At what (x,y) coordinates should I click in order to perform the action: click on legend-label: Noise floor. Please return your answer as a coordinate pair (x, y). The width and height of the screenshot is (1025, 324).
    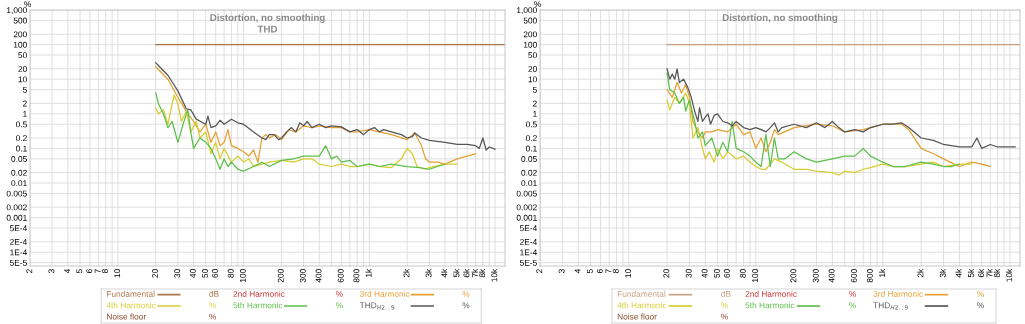
    Looking at the image, I should click on (637, 316).